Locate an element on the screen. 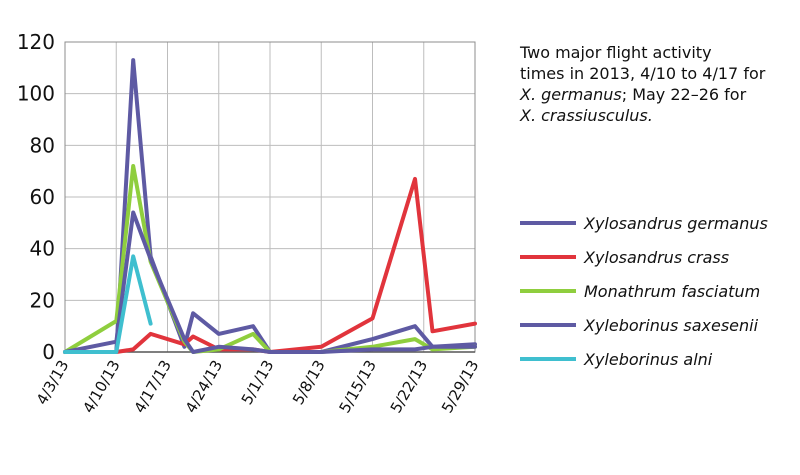 The image size is (800, 475). annotation-line-2: times in 2013, 4/10 to 4/17 for is located at coordinates (643, 73).